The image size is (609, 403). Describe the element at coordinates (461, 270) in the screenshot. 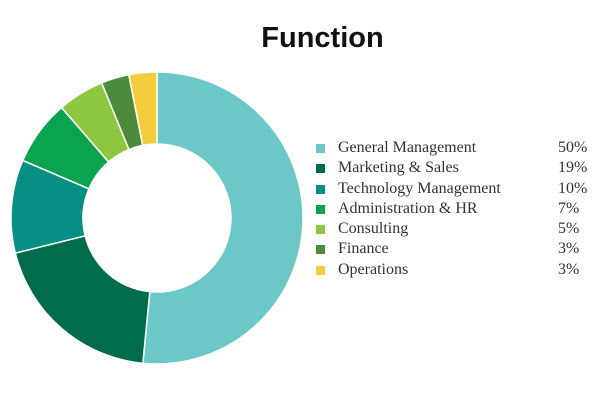

I see `legend-item-operations: Operations 3%` at that location.